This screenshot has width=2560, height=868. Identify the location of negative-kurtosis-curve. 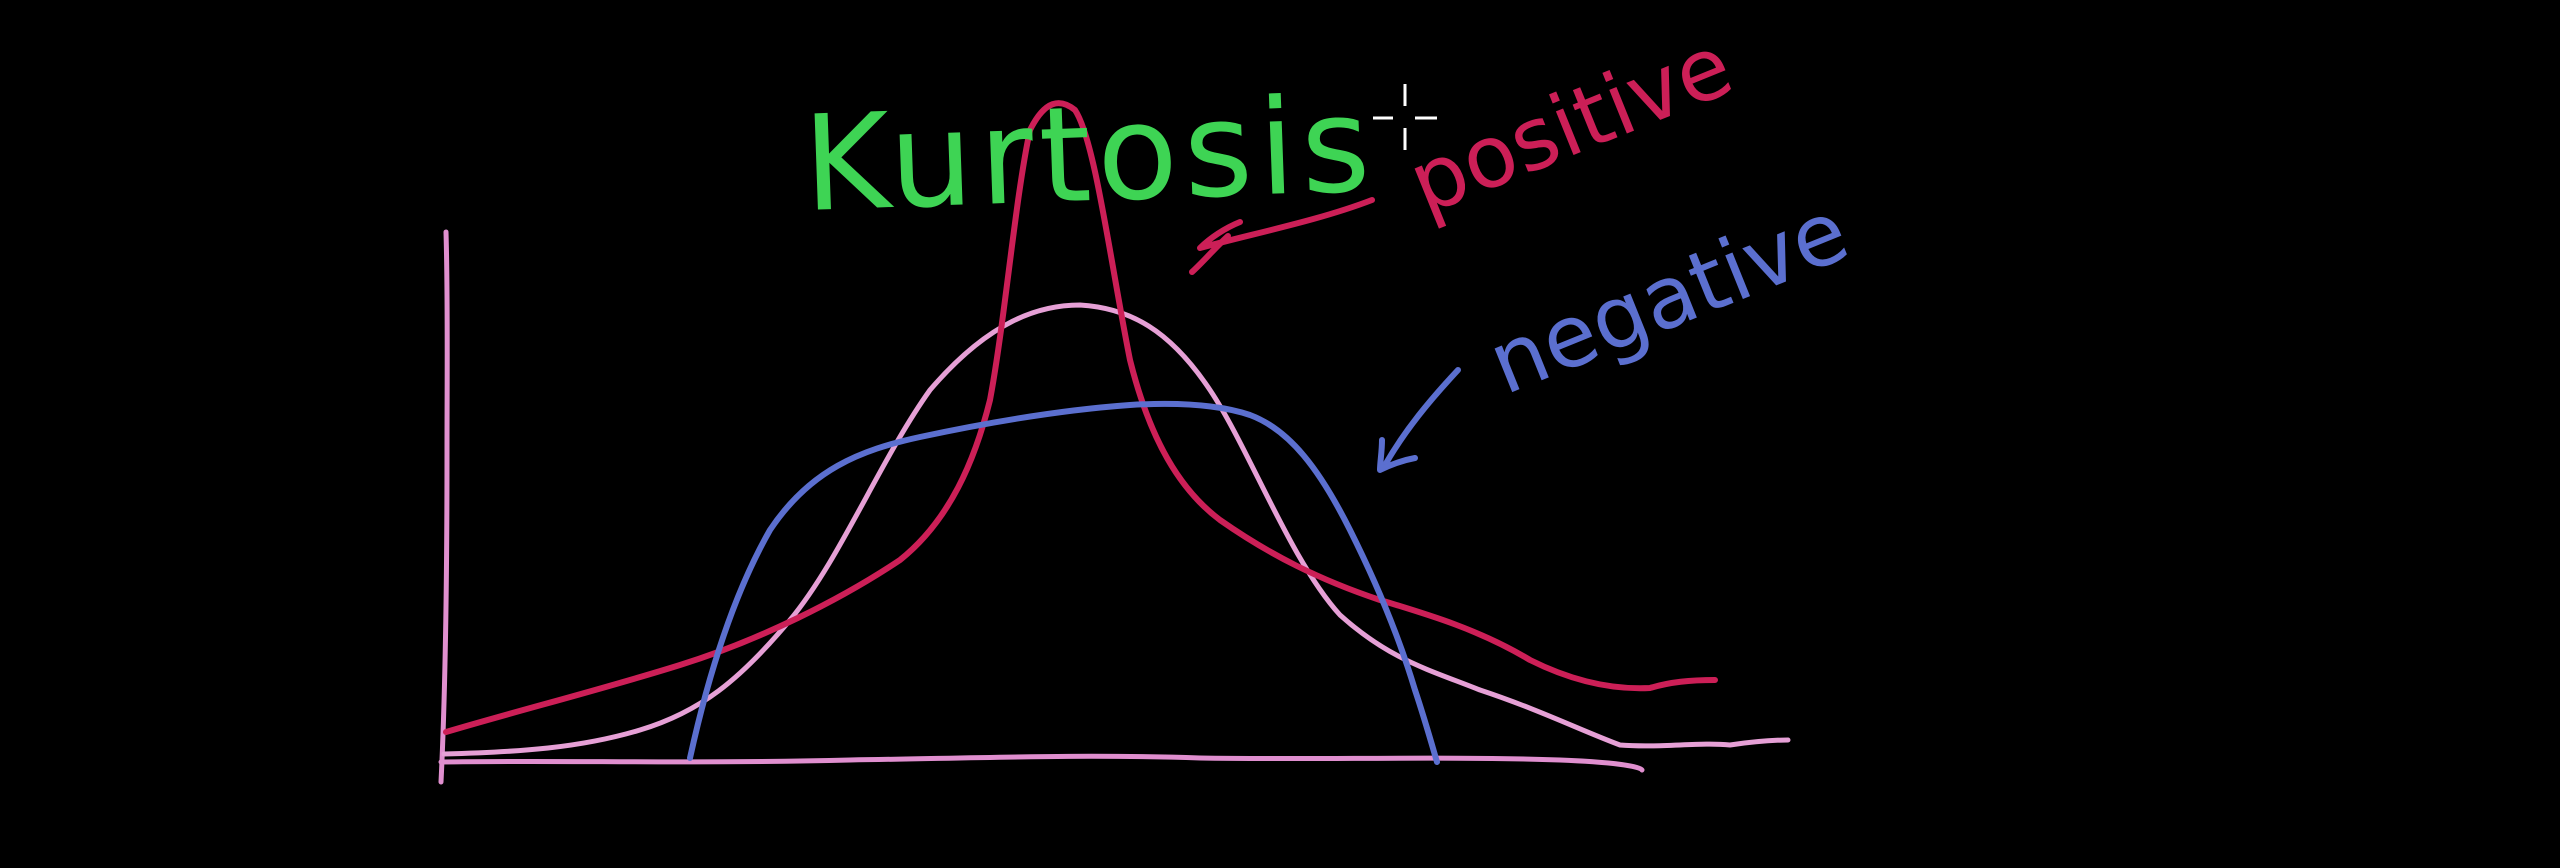
(1063, 582).